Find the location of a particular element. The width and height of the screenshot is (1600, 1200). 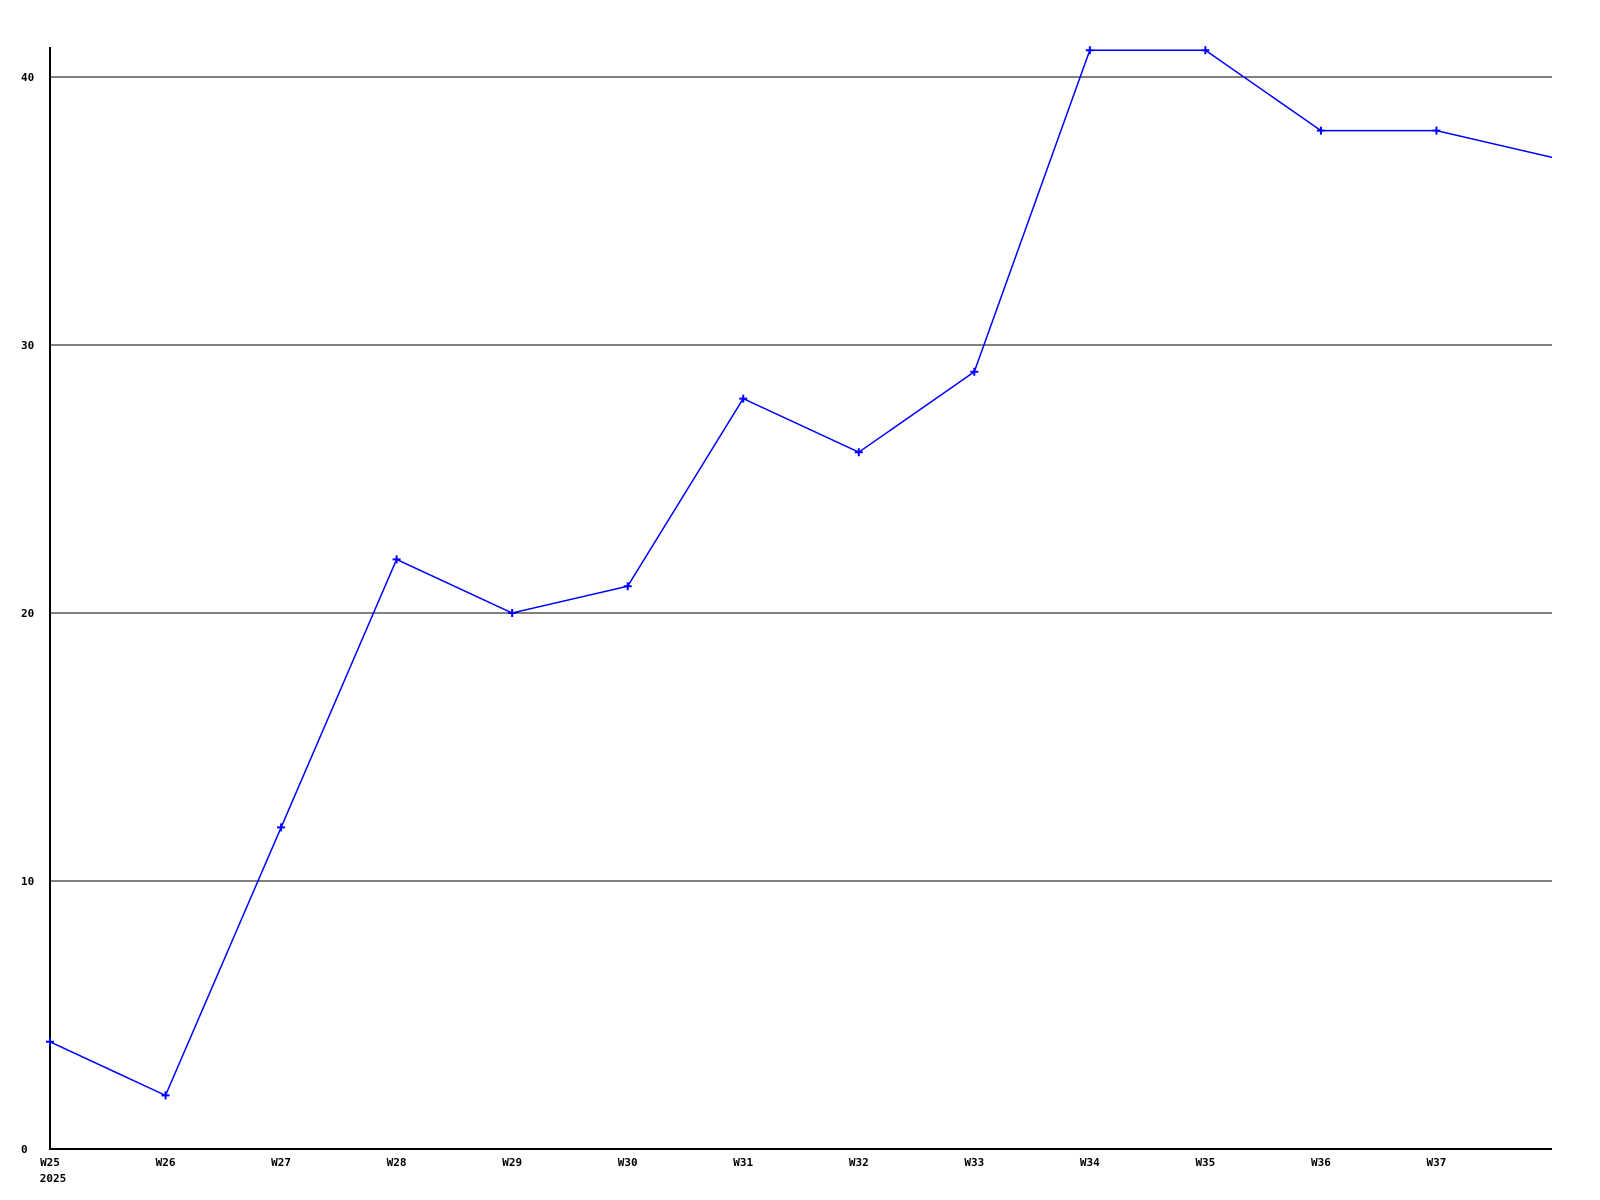

y-tick-label-0: 0 is located at coordinates (24, 1149).